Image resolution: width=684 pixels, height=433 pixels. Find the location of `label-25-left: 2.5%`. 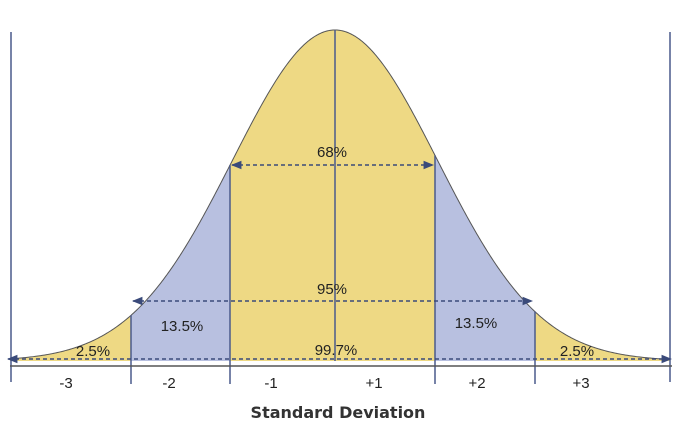

label-25-left: 2.5% is located at coordinates (93, 351).